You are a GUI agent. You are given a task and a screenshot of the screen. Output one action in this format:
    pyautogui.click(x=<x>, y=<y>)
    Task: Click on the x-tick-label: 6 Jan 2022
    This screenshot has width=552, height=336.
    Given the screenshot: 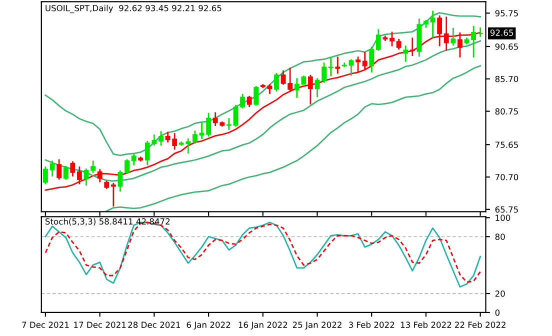 What is the action you would take?
    pyautogui.click(x=208, y=326)
    